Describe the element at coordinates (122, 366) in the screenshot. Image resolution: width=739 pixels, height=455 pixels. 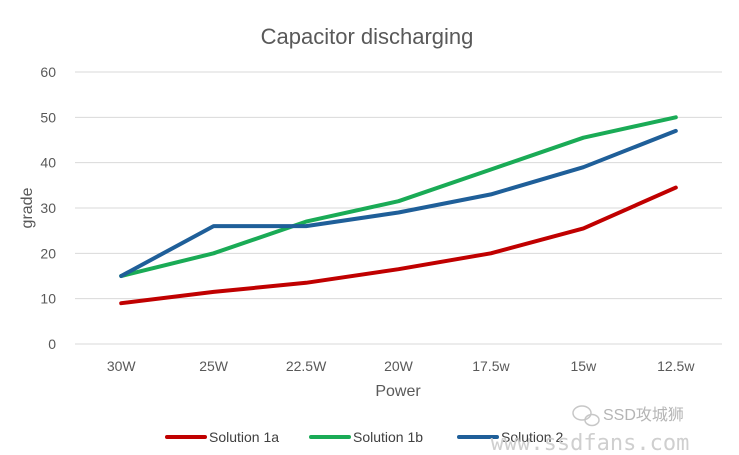
I see `x-tick-label: 30W` at that location.